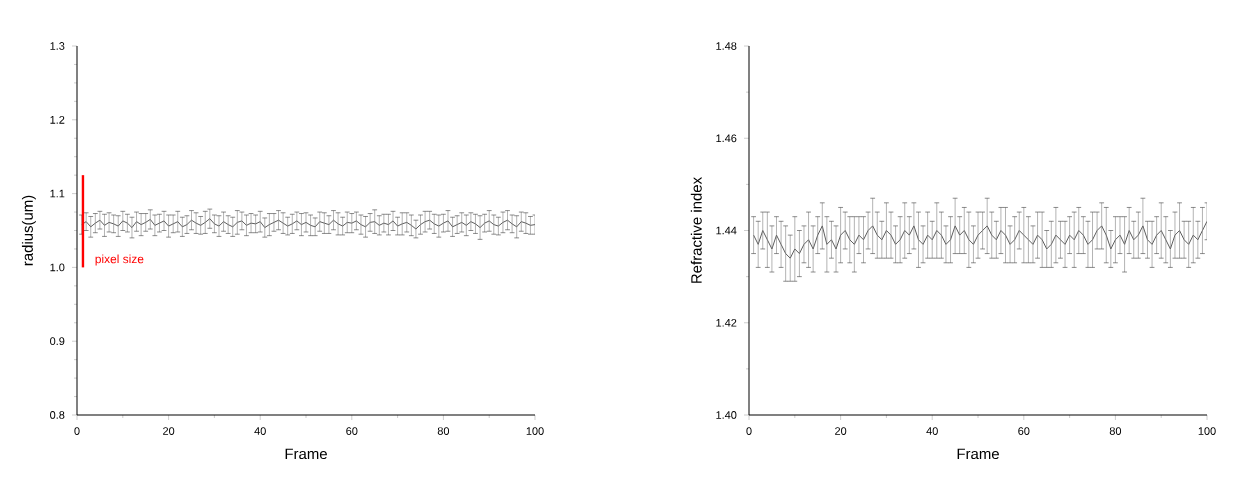  What do you see at coordinates (57, 341) in the screenshot?
I see `y-tick-label: 0.9` at bounding box center [57, 341].